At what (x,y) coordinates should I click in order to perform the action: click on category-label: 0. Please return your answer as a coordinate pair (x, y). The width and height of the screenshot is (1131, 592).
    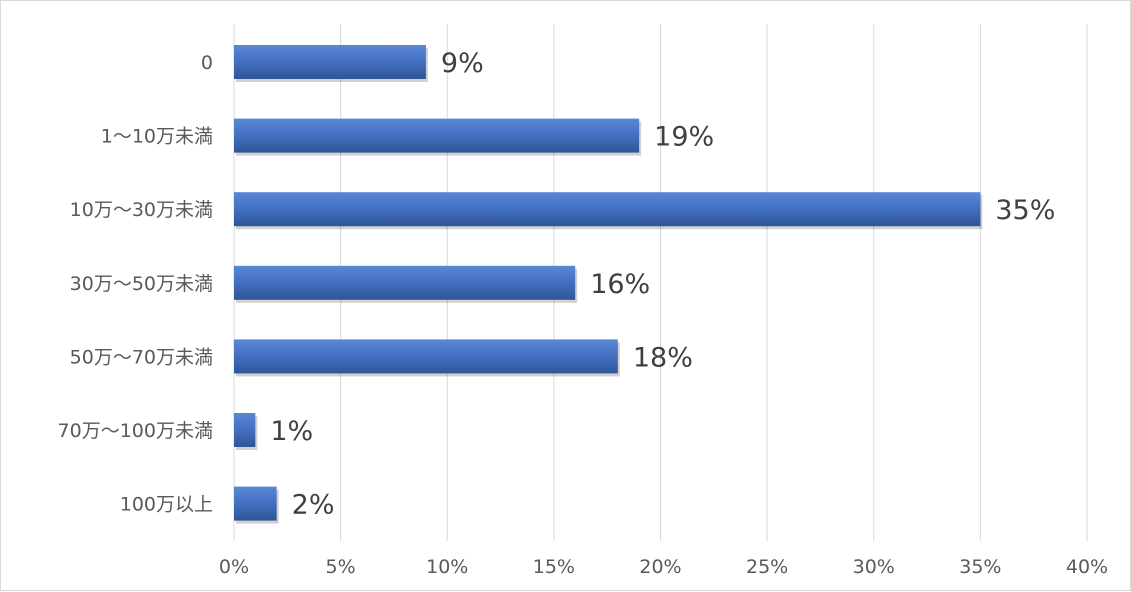
    Looking at the image, I should click on (207, 63).